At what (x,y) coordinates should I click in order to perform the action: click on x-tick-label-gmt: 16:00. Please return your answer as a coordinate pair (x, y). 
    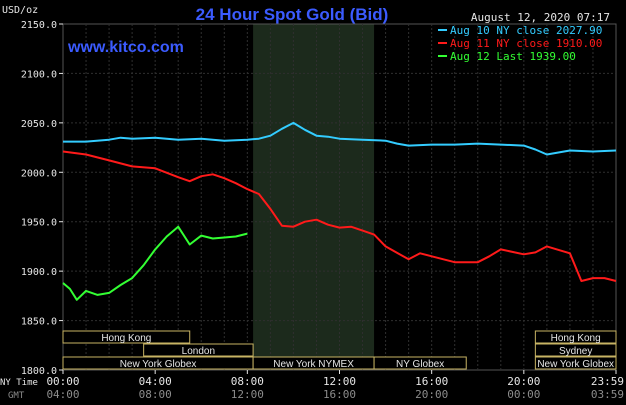
    Looking at the image, I should click on (339, 394).